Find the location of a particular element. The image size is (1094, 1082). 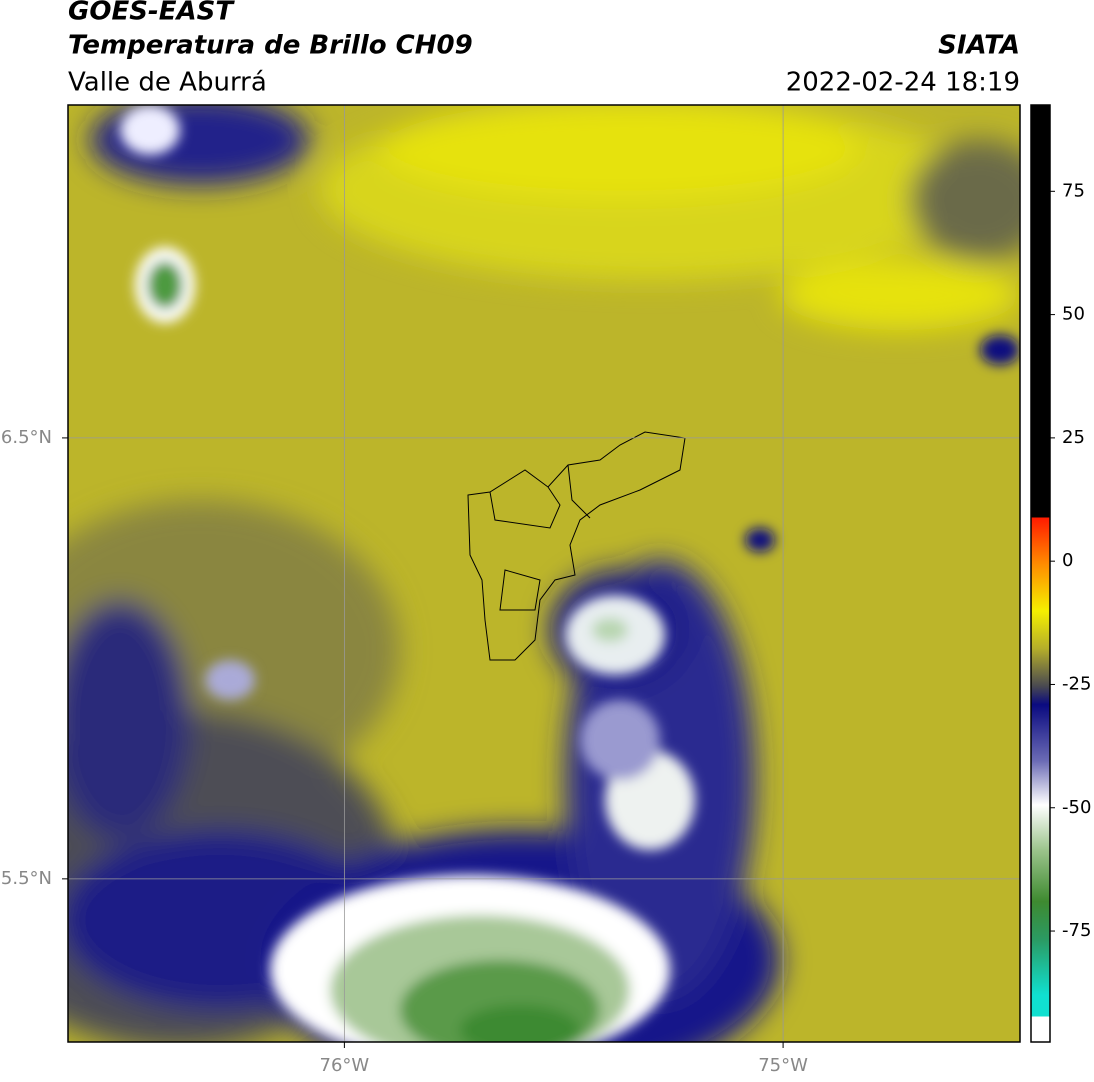

colorbar-tick-label: 25 is located at coordinates (1073, 437).